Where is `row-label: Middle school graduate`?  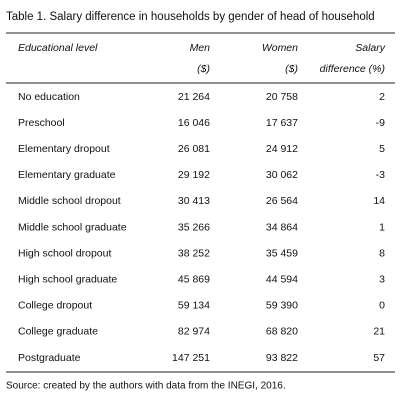
row-label: Middle school graduate is located at coordinates (72, 227).